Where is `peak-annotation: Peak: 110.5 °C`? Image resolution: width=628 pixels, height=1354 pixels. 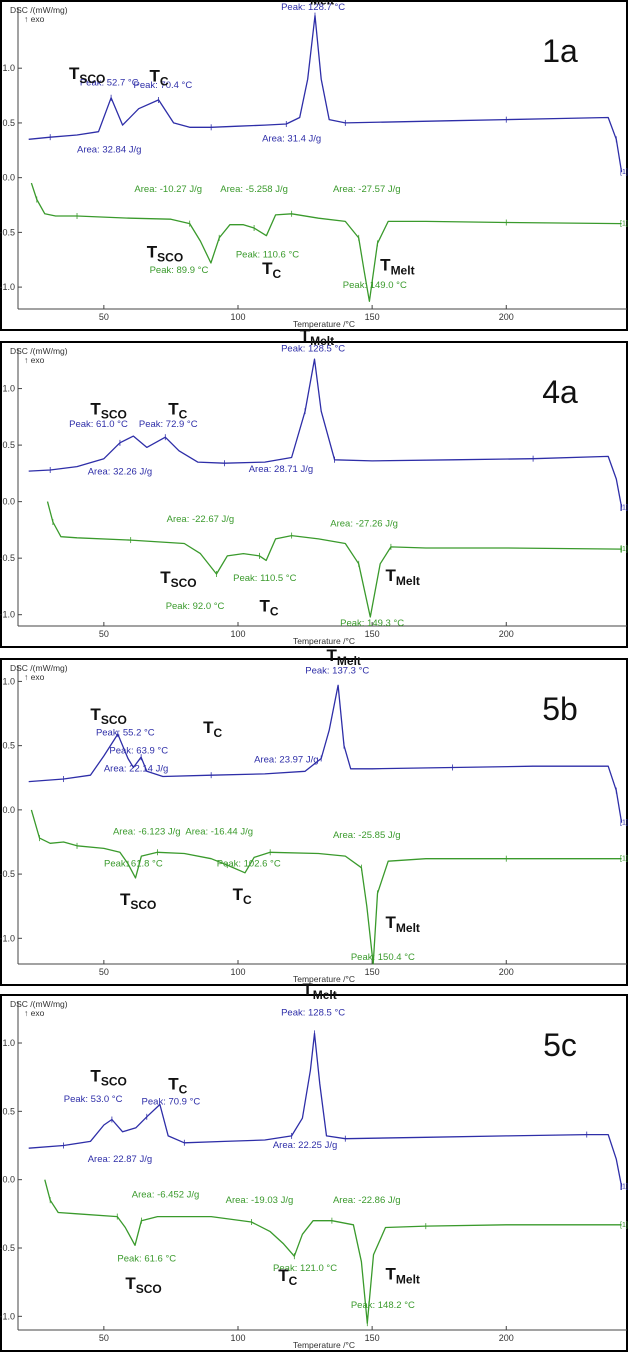
peak-annotation: Peak: 110.5 °C is located at coordinates (264, 578).